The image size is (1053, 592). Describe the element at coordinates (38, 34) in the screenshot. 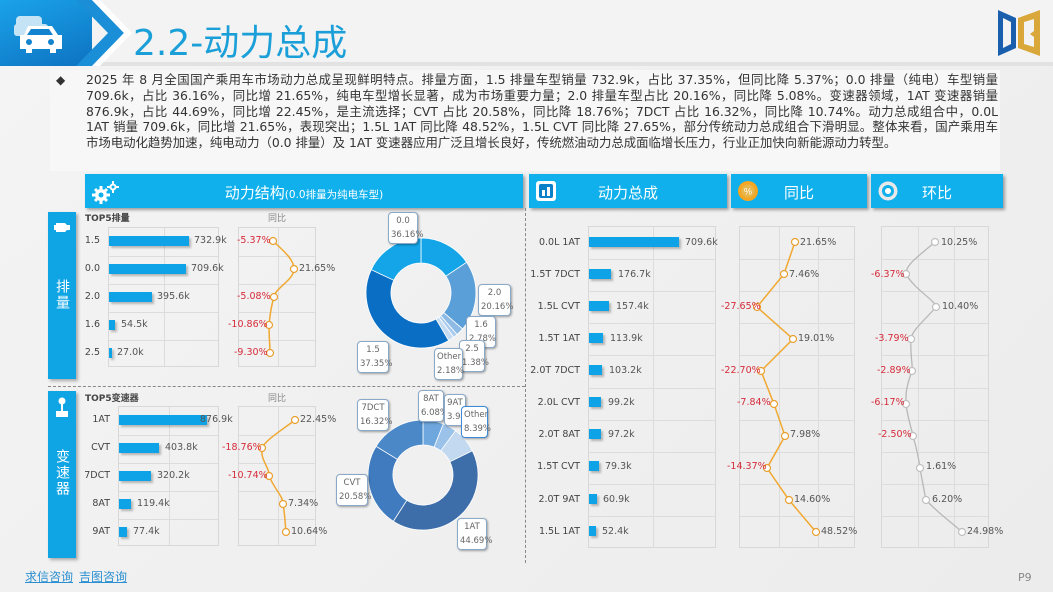

I see `car-icon` at that location.